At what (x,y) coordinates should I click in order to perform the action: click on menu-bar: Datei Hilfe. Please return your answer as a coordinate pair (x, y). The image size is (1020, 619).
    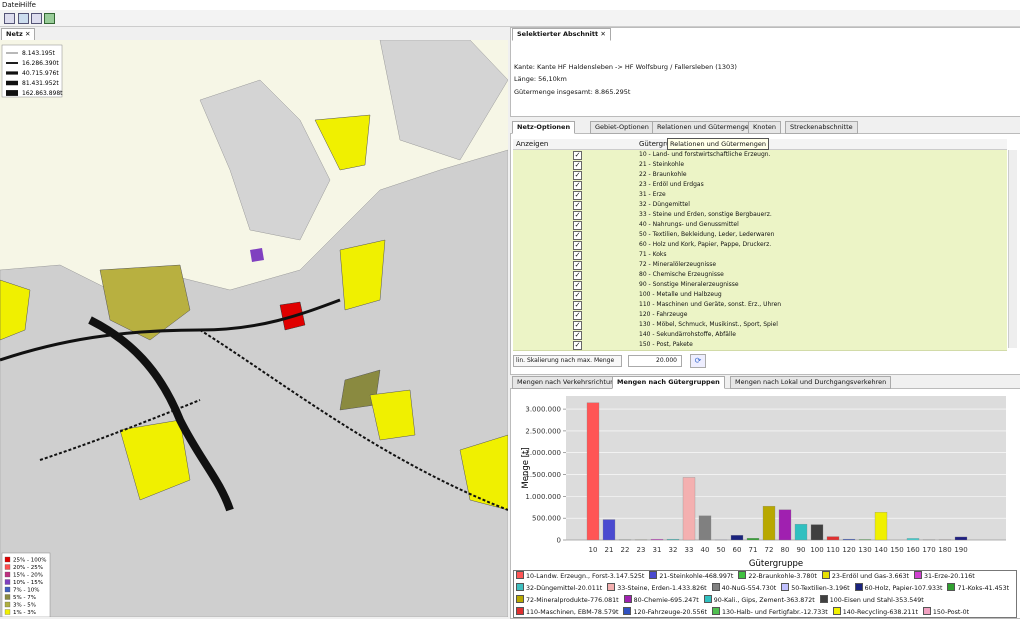
    Looking at the image, I should click on (510, 5).